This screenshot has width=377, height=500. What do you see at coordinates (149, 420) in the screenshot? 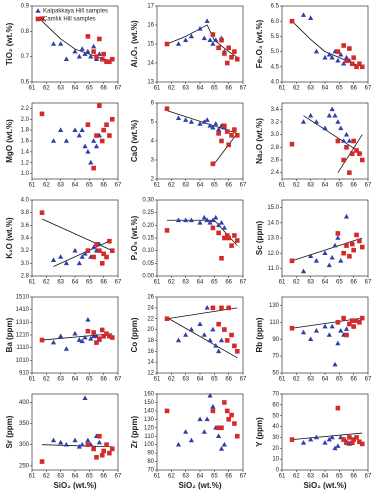
I see `y-tick-label: 130` at bounding box center [149, 420].